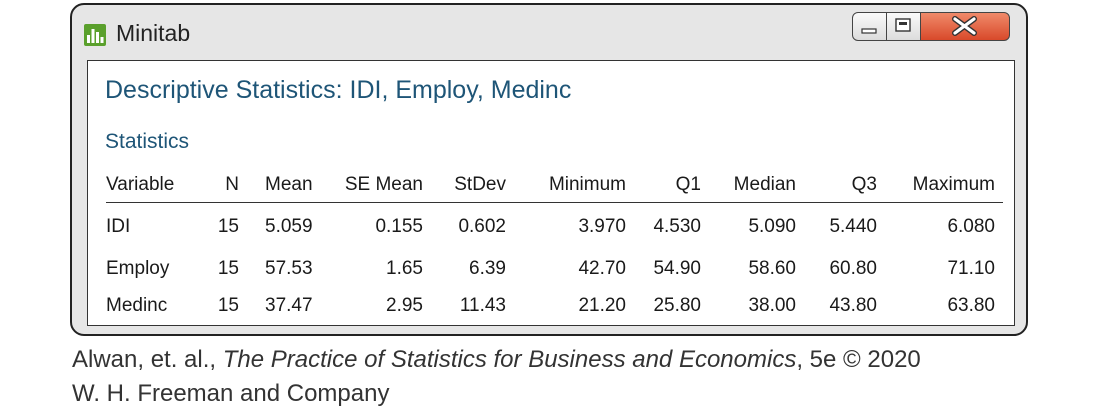 This screenshot has height=416, width=1100. Describe the element at coordinates (602, 226) in the screenshot. I see `cell-minimum: 3.970` at that location.